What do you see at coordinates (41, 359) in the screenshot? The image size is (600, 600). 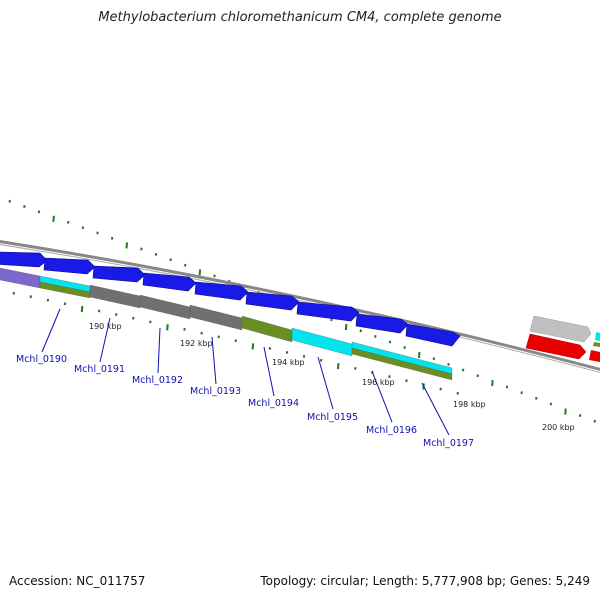 I see `gene-label: Mchl_0190` at bounding box center [41, 359].